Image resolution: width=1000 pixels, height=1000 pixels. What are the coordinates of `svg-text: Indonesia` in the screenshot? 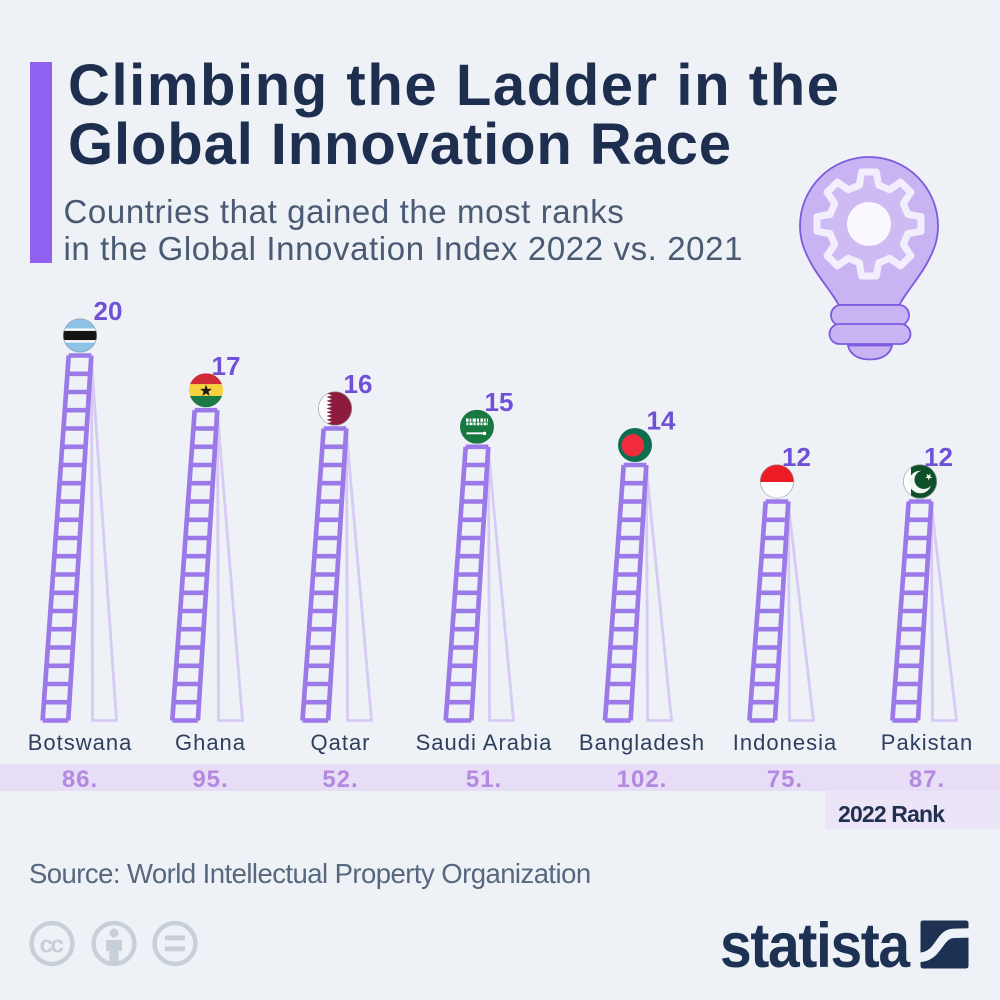 It's located at (785, 742).